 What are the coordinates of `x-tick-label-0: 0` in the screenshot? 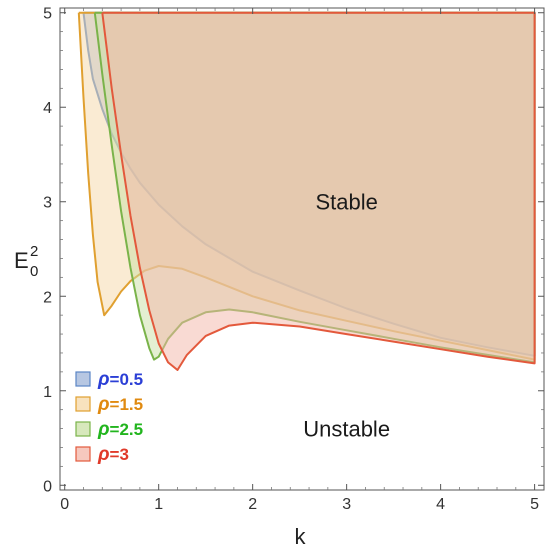 It's located at (64, 504).